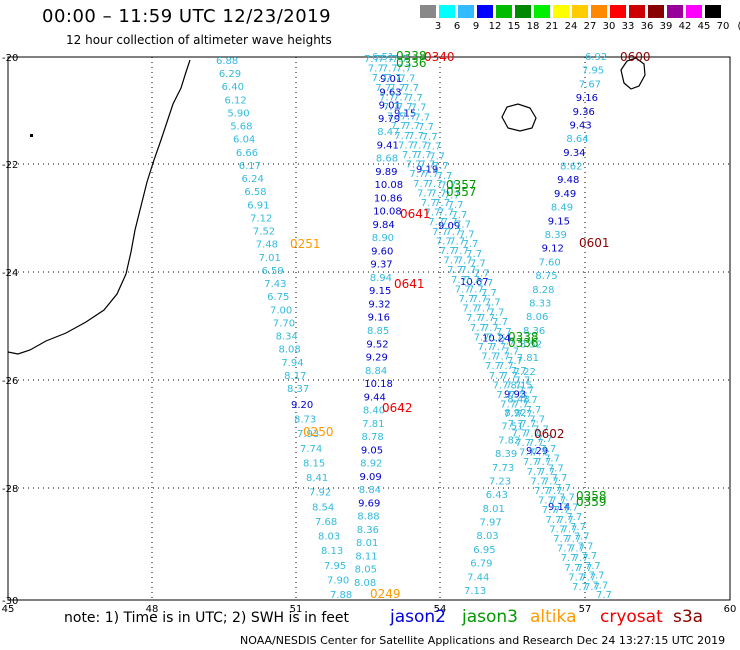 This screenshot has width=740, height=650. I want to click on swh-value: 7.01, so click(270, 258).